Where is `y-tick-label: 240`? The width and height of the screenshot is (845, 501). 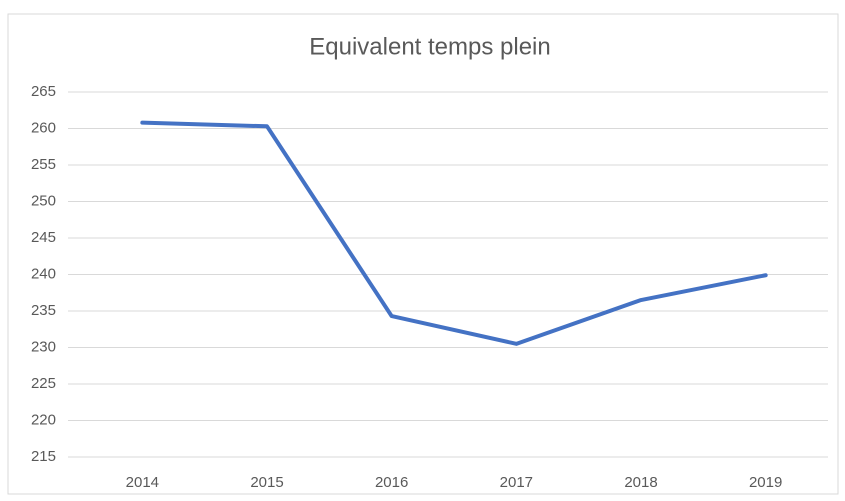
y-tick-label: 240 is located at coordinates (43, 273).